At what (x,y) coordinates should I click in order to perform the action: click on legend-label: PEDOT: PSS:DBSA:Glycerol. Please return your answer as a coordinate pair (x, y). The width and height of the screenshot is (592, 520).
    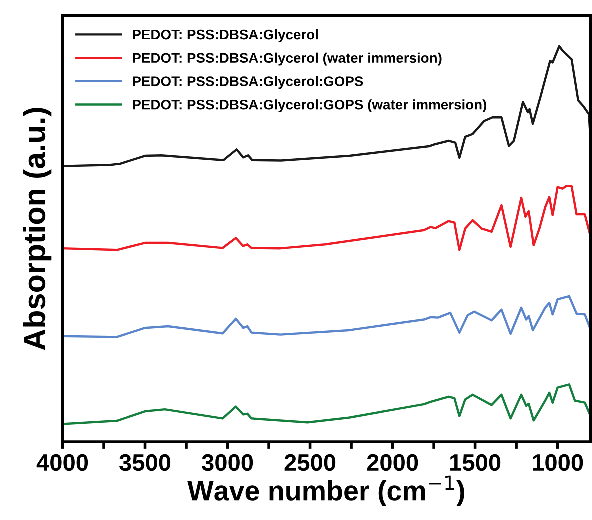
    Looking at the image, I should click on (225, 35).